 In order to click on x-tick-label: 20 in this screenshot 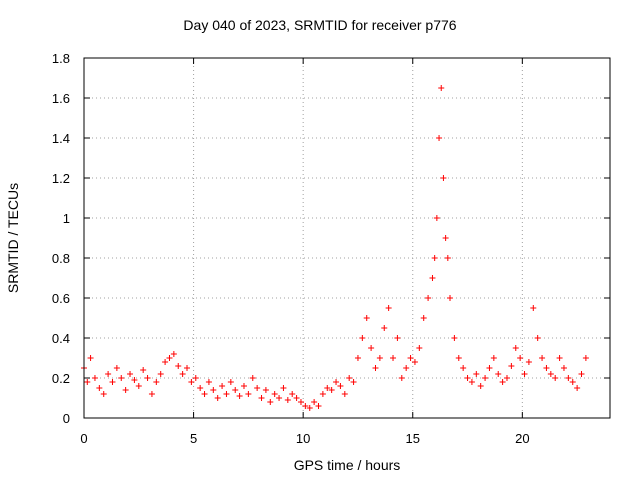, I will do `click(522, 438)`.